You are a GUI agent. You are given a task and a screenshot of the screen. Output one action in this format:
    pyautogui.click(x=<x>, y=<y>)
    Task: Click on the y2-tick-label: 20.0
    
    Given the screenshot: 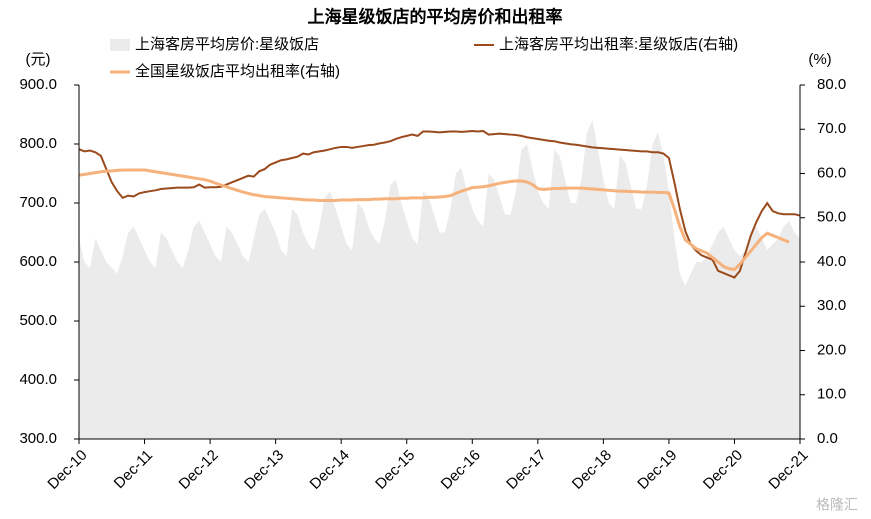 What is the action you would take?
    pyautogui.click(x=831, y=349)
    